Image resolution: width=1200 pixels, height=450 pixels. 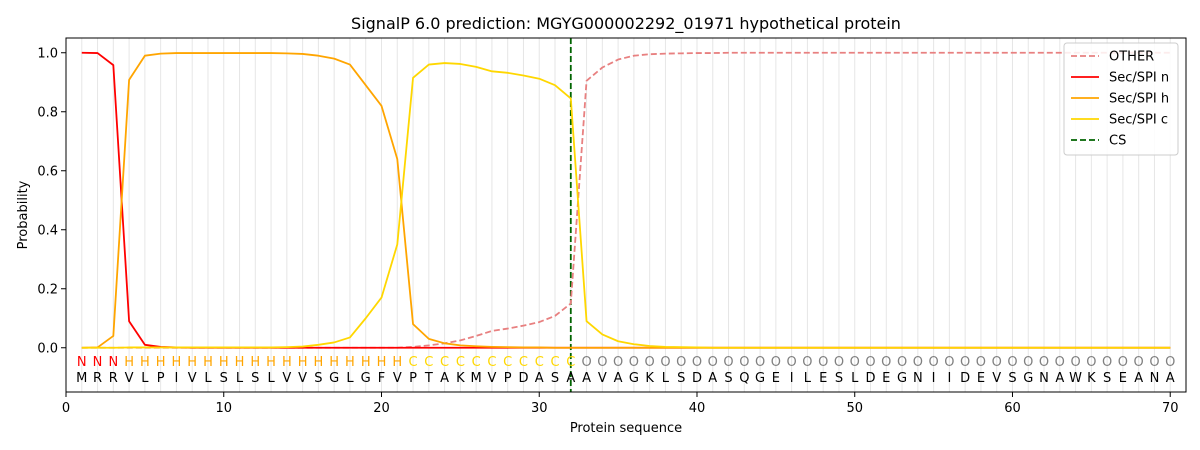 I want to click on y-axis-label: Probability, so click(x=23, y=214).